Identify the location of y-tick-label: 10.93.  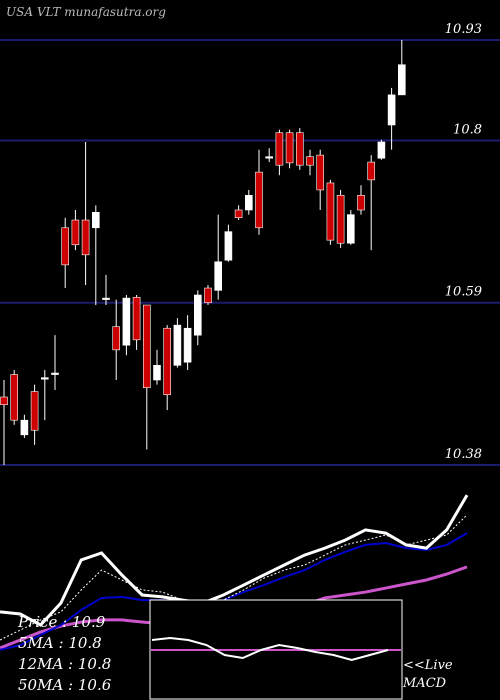
(463, 29).